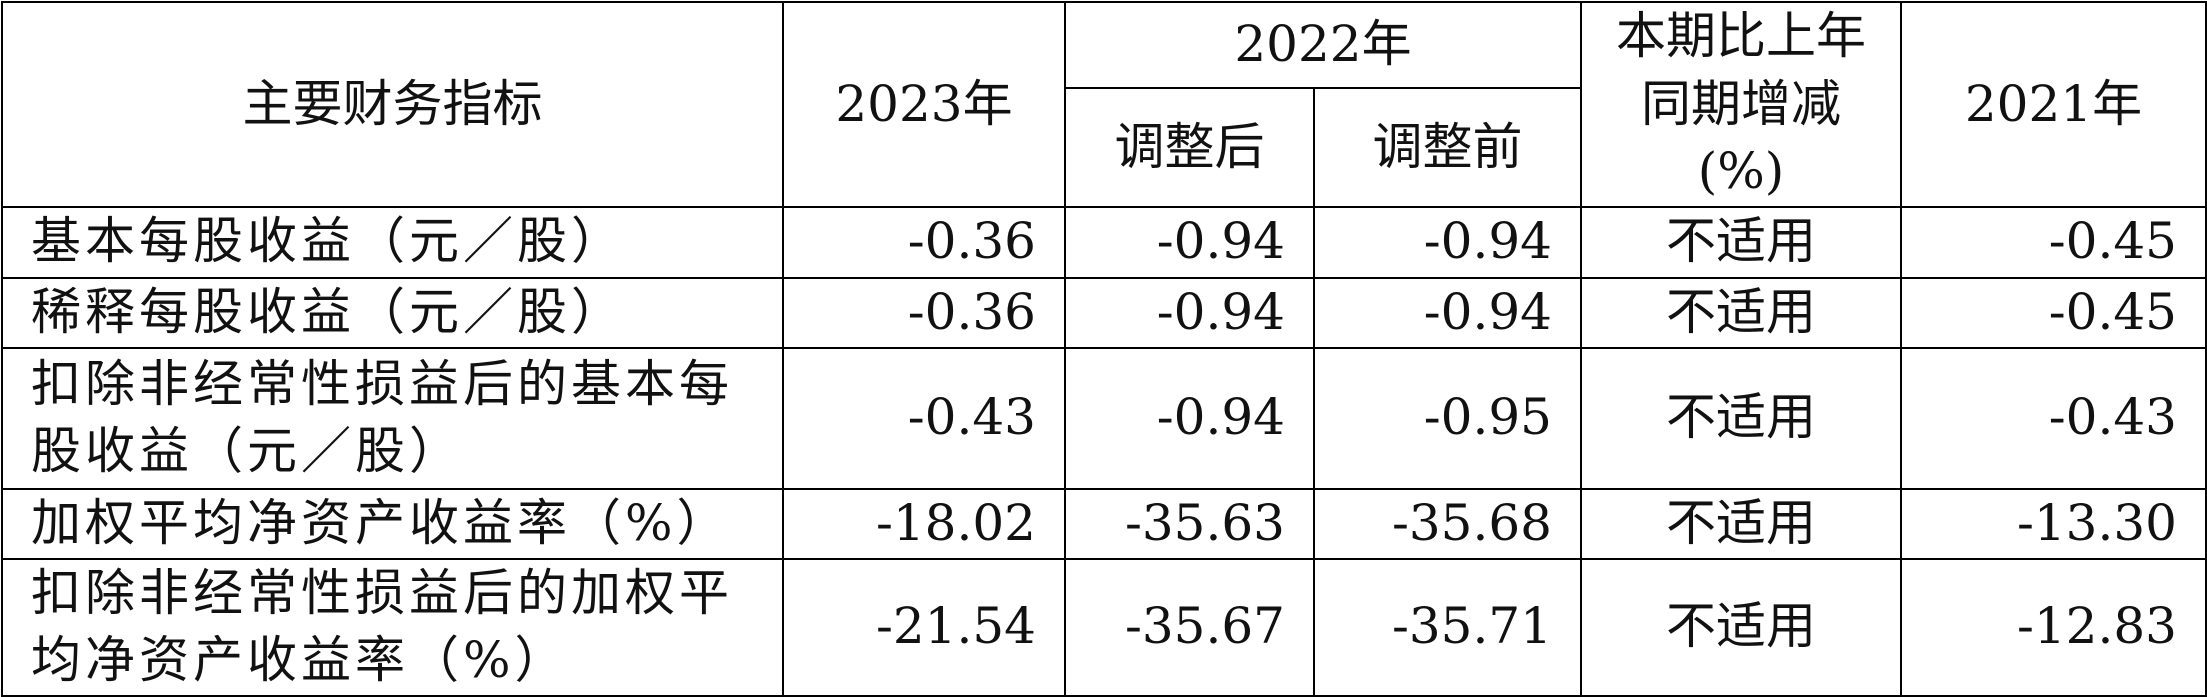 The height and width of the screenshot is (697, 2207). I want to click on header-cell: 2021年, so click(2053, 104).